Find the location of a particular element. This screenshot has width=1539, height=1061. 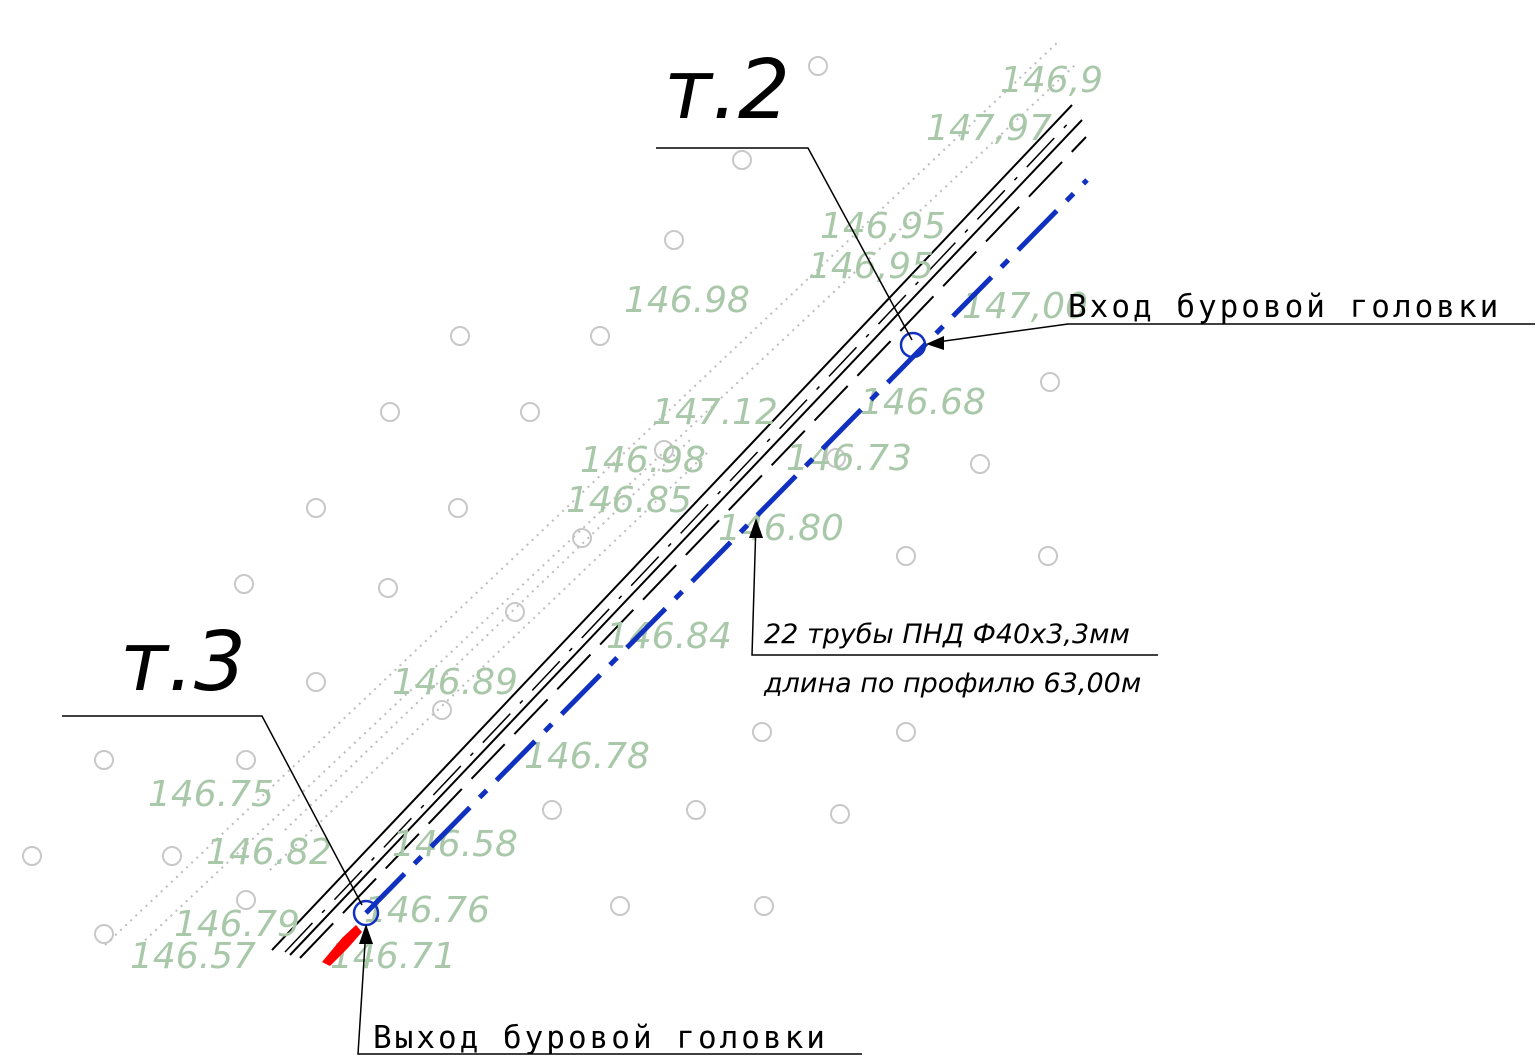

exit-arrowhead is located at coordinates (366, 934).